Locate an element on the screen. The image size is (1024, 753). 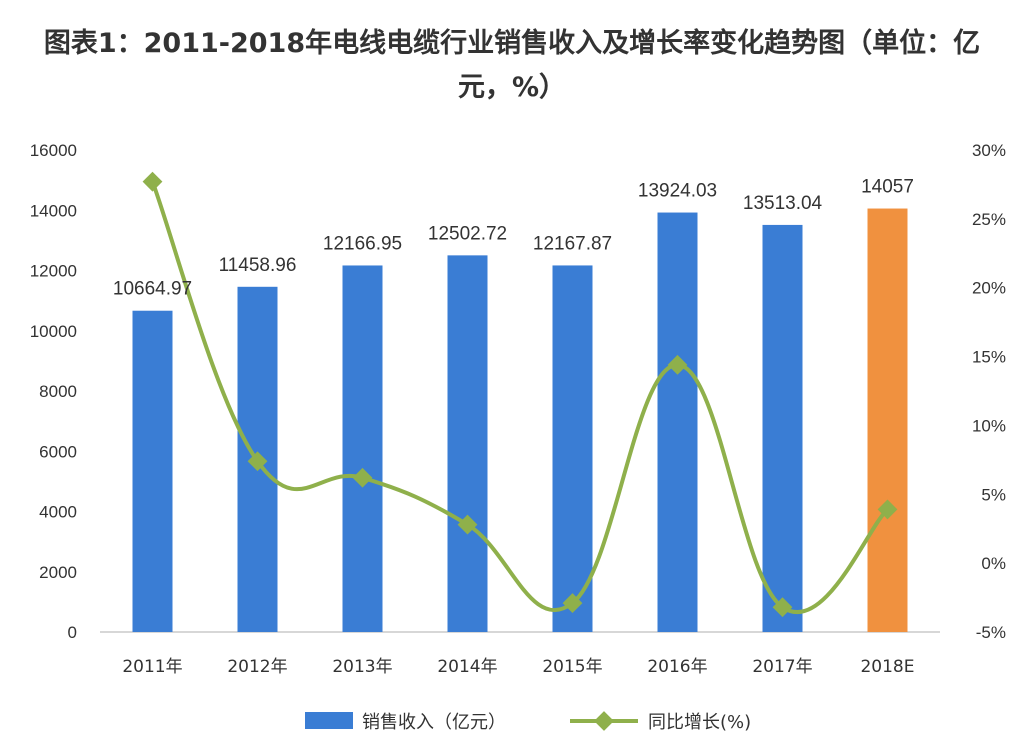
y-left-tick-label: 12000 is located at coordinates (53, 271).